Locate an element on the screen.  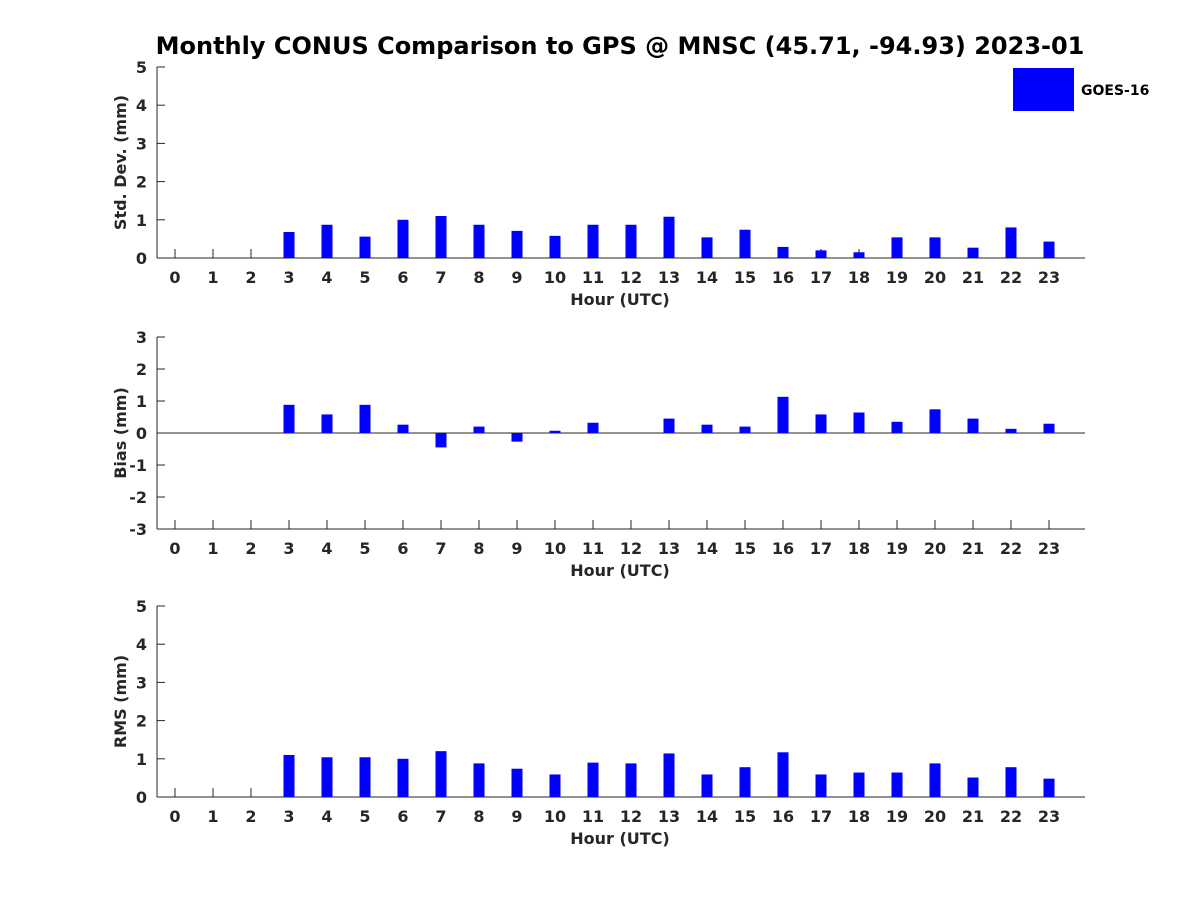
x-tick-label: 10 is located at coordinates (555, 277).